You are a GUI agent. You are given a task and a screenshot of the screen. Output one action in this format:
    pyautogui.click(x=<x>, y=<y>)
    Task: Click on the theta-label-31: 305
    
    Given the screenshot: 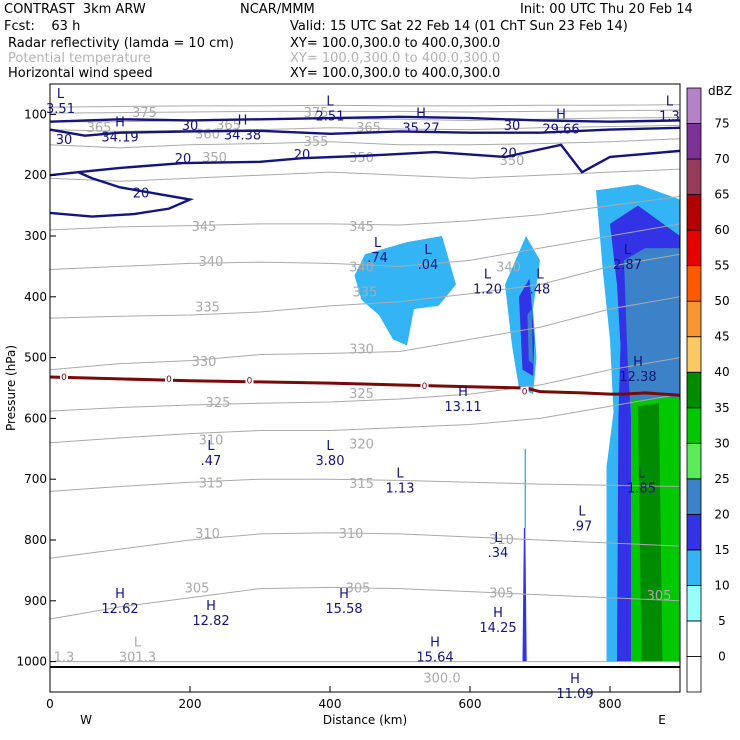 What is the action you would take?
    pyautogui.click(x=659, y=596)
    